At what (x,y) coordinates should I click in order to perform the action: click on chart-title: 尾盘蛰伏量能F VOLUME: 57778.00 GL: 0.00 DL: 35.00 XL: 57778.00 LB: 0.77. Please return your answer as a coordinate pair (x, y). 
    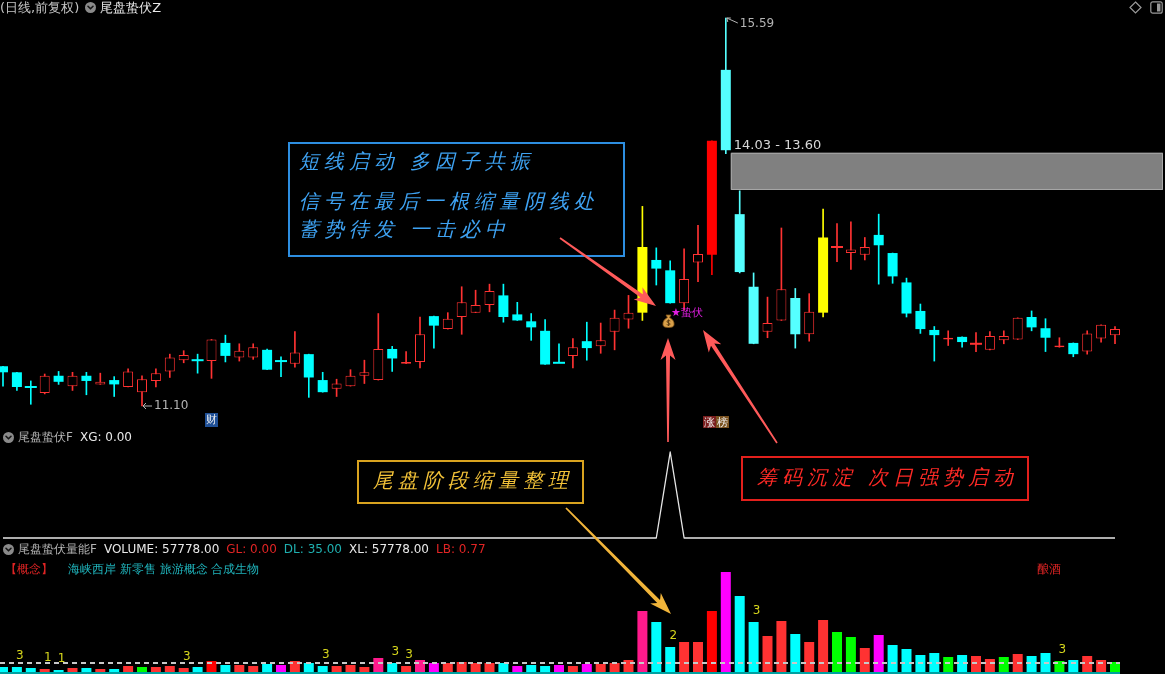
    Looking at the image, I should click on (252, 549).